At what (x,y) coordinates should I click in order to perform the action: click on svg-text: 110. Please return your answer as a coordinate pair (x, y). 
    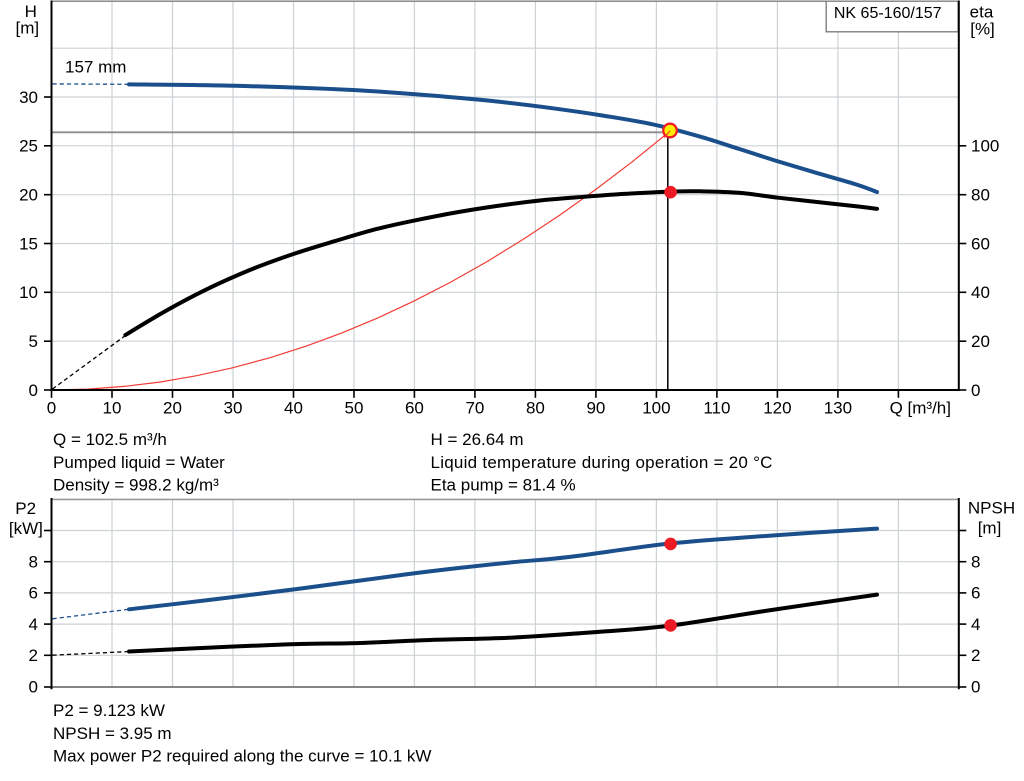
    Looking at the image, I should click on (716, 407).